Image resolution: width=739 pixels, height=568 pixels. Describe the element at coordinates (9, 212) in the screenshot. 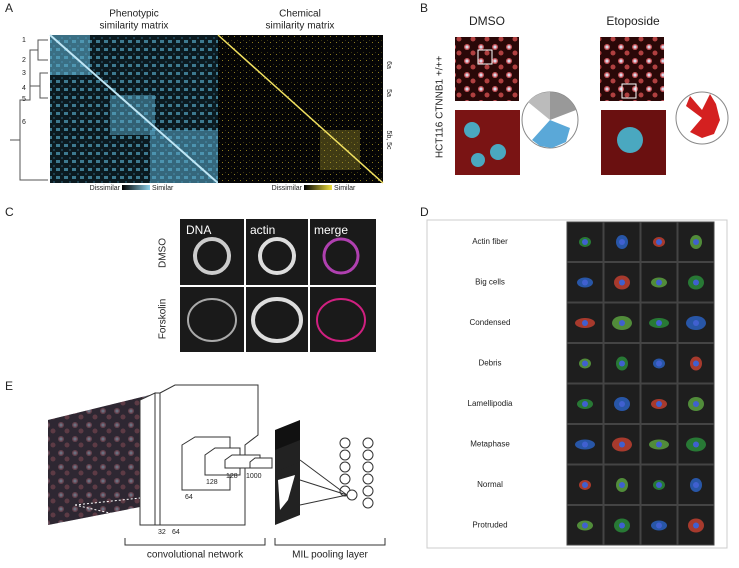

I see `panel-letter: C` at that location.